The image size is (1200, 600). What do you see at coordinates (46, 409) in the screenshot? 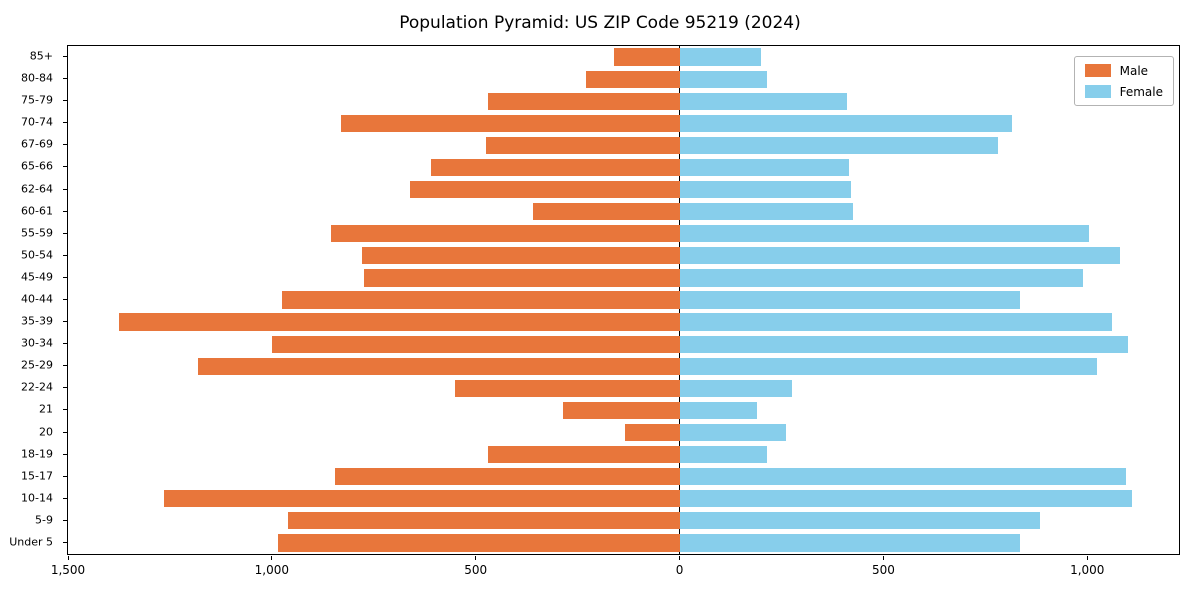
I see `y-axis-label: 21` at bounding box center [46, 409].